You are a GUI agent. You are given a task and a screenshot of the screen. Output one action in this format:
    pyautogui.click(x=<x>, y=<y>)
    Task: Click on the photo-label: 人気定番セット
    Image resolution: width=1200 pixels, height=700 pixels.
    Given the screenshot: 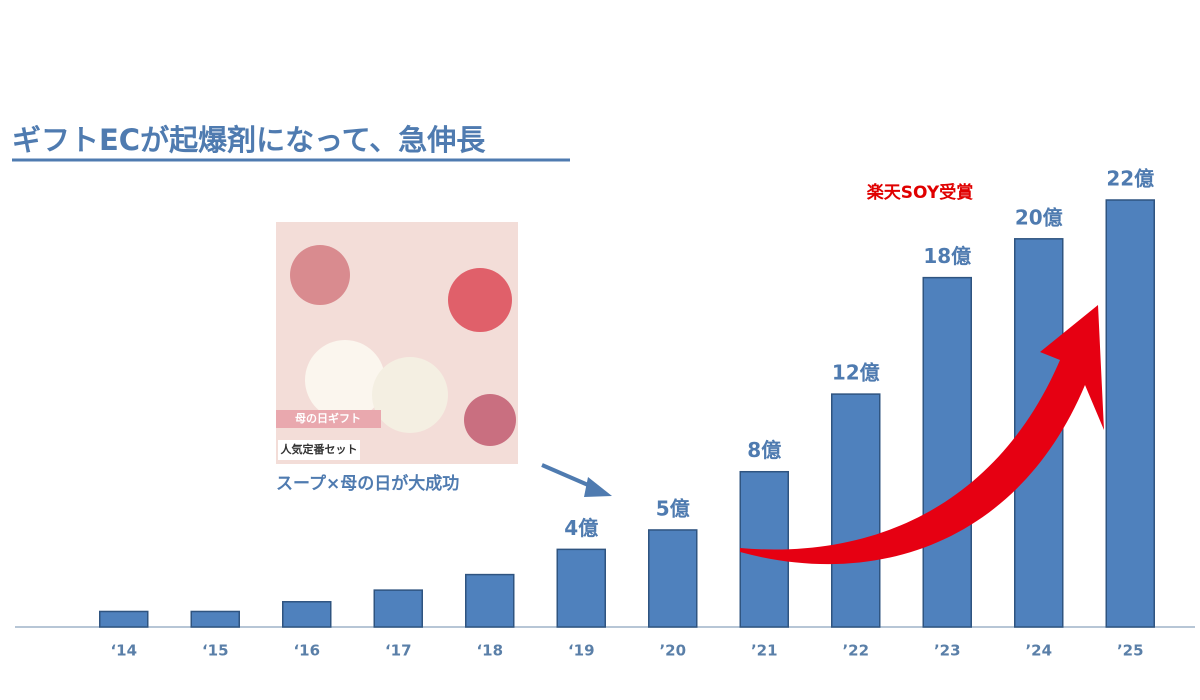 What is the action you would take?
    pyautogui.click(x=319, y=449)
    